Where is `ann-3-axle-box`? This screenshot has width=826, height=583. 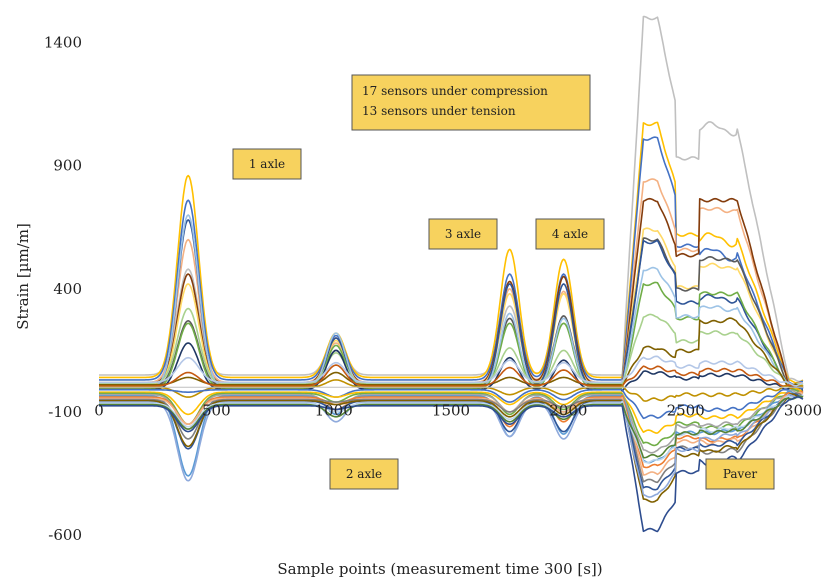
ann-3-axle-box is located at coordinates (463, 234).